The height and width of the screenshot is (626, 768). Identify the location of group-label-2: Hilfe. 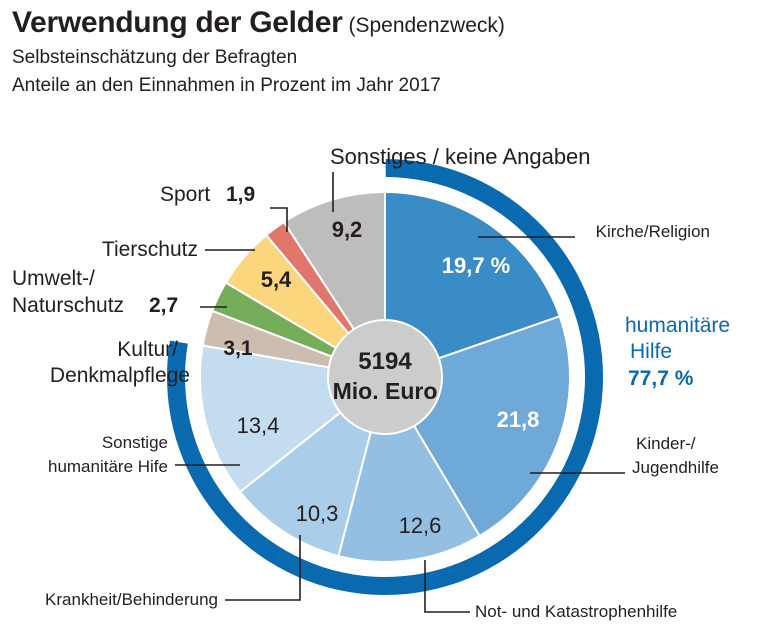
(651, 351).